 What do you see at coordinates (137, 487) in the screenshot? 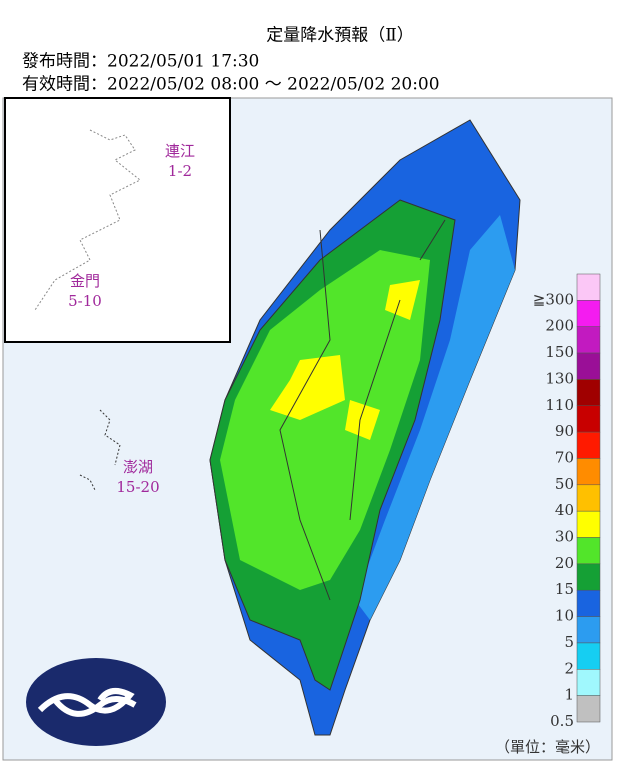
I see `region-range: 15-20` at bounding box center [137, 487].